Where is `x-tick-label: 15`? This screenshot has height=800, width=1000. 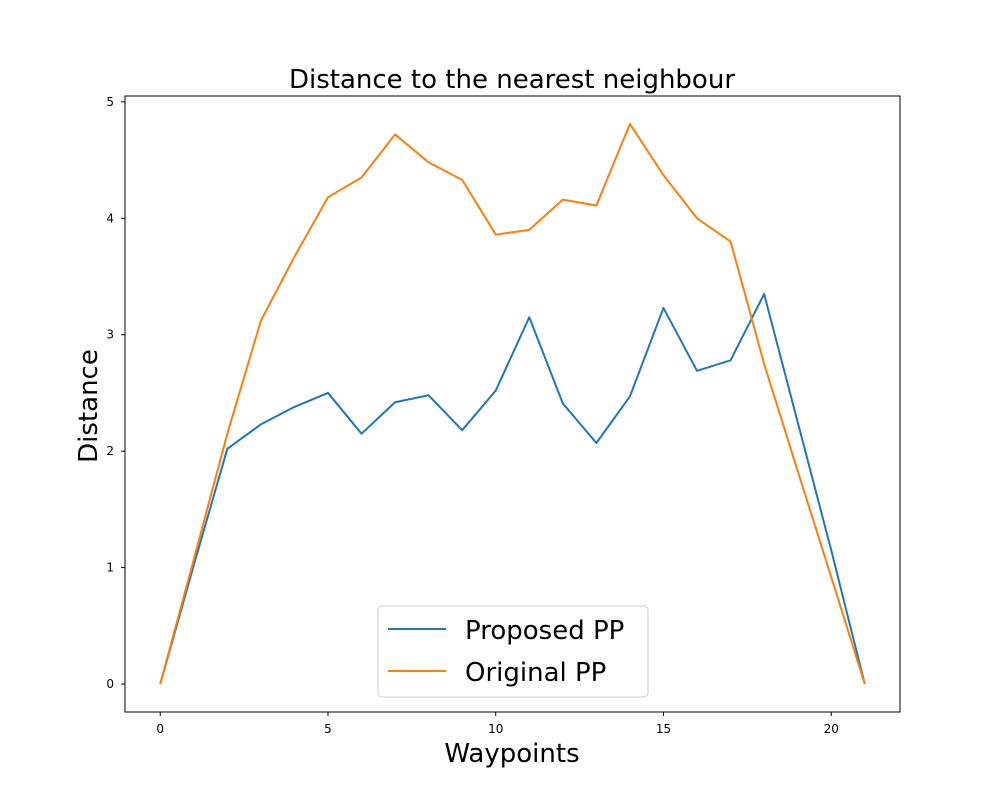
x-tick-label: 15 is located at coordinates (663, 729).